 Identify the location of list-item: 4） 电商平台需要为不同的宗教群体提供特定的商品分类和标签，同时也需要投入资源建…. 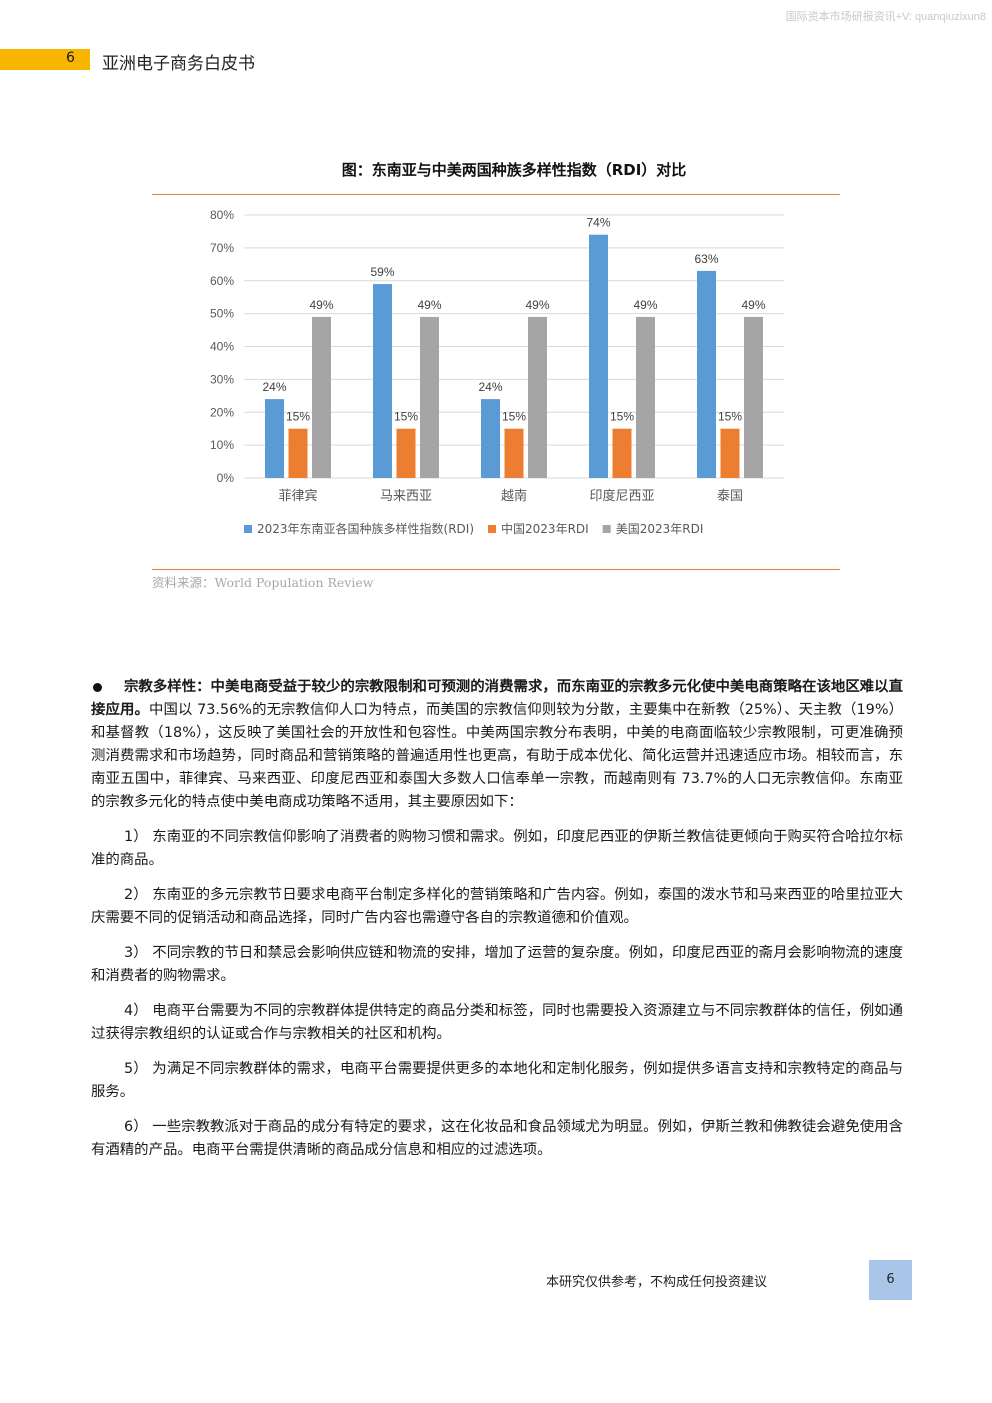
(497, 1022).